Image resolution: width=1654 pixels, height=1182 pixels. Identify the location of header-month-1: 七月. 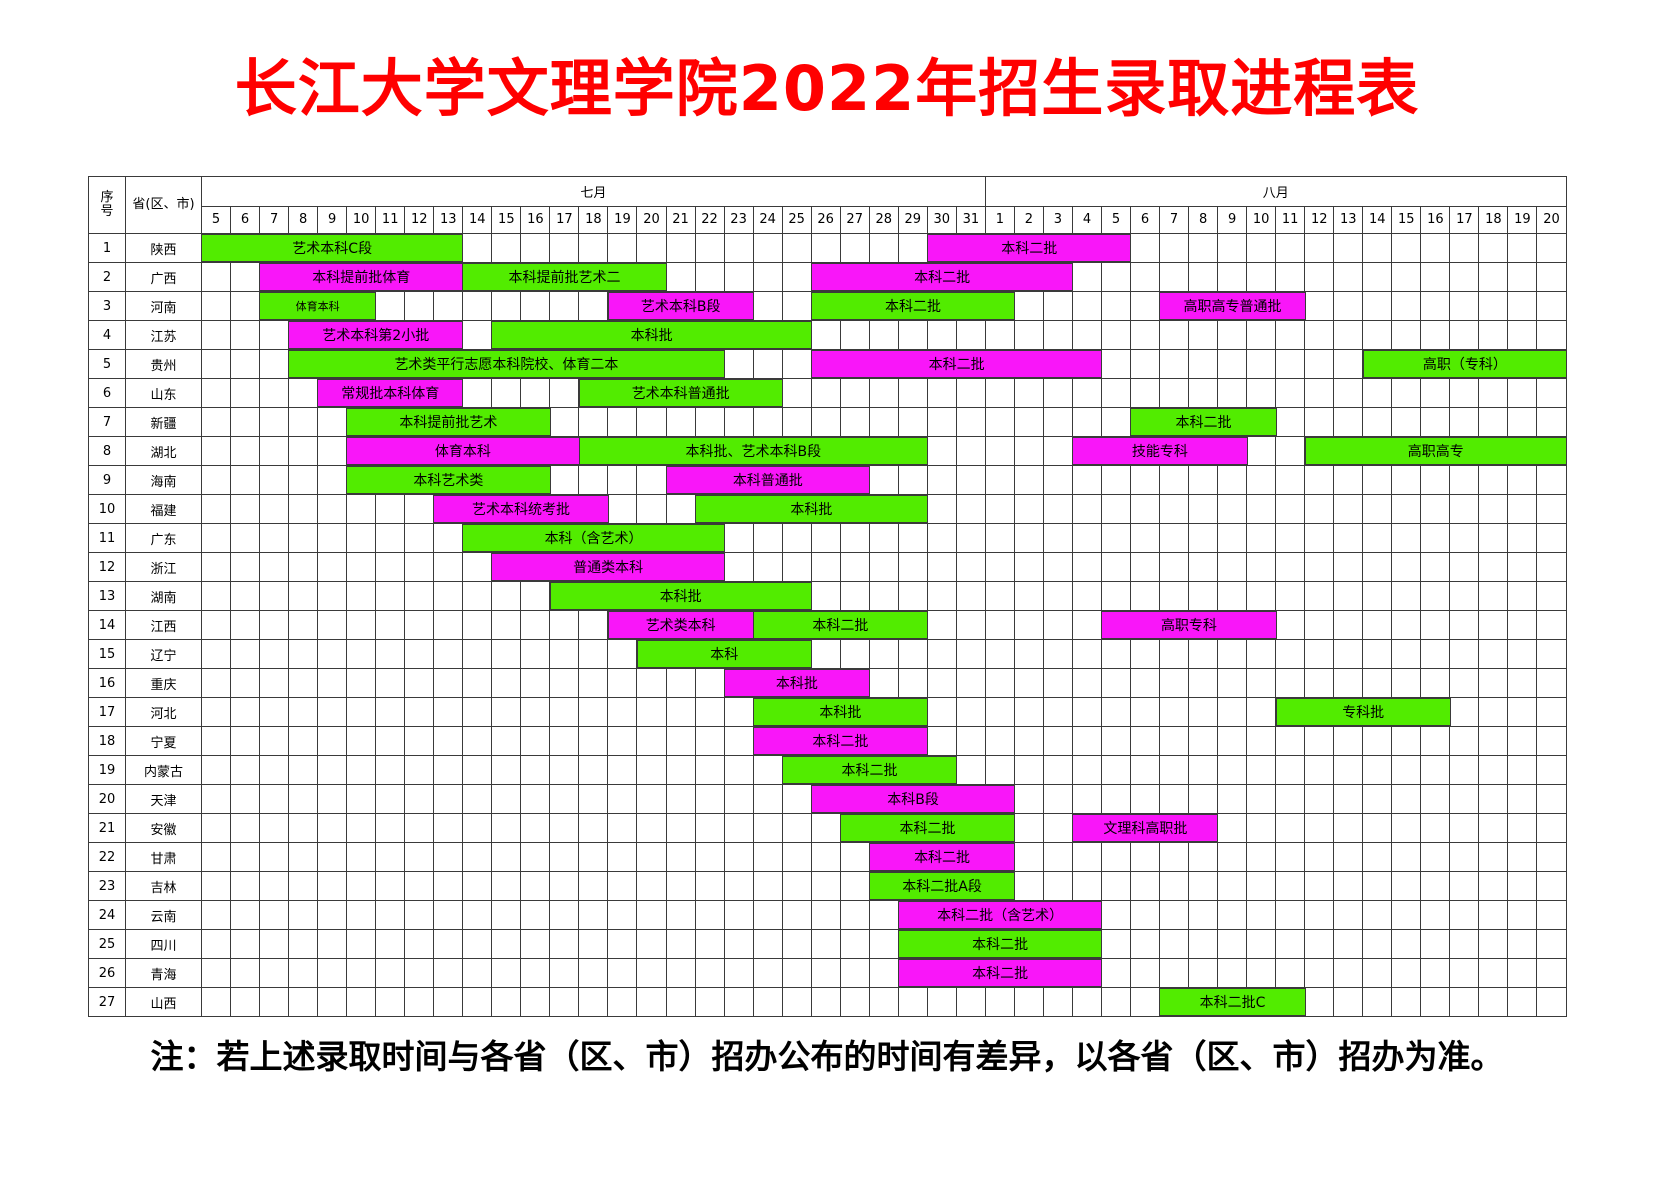
(593, 191).